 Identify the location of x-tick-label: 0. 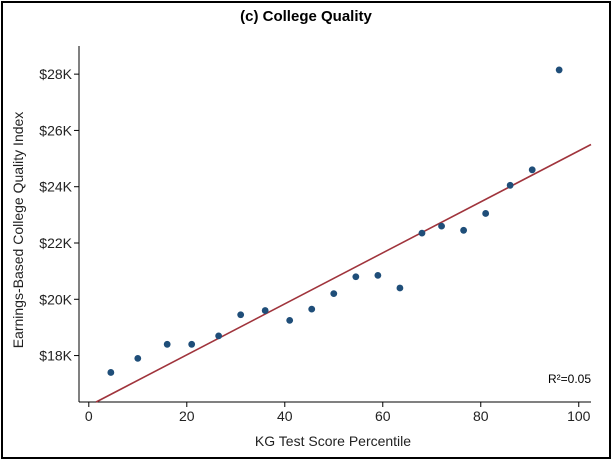
(89, 416).